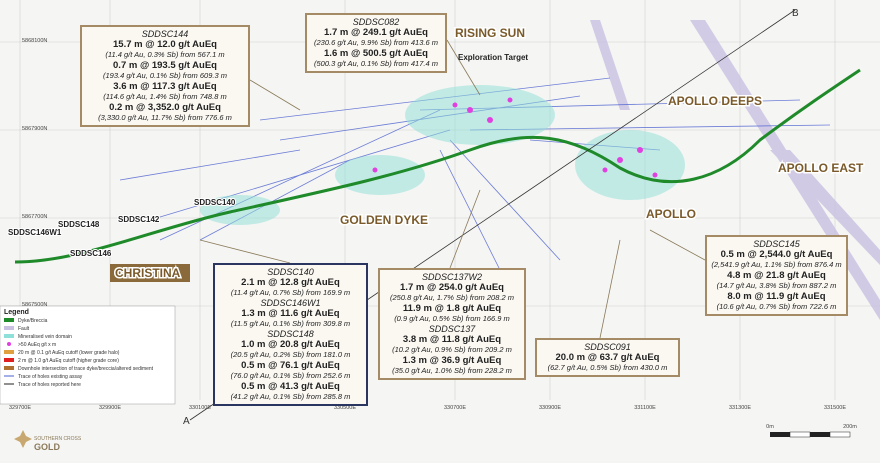 The height and width of the screenshot is (463, 880). I want to click on intercept-detail: (41.2 g/t Au, 0.1% Sb) from 285.8 m, so click(290, 396).